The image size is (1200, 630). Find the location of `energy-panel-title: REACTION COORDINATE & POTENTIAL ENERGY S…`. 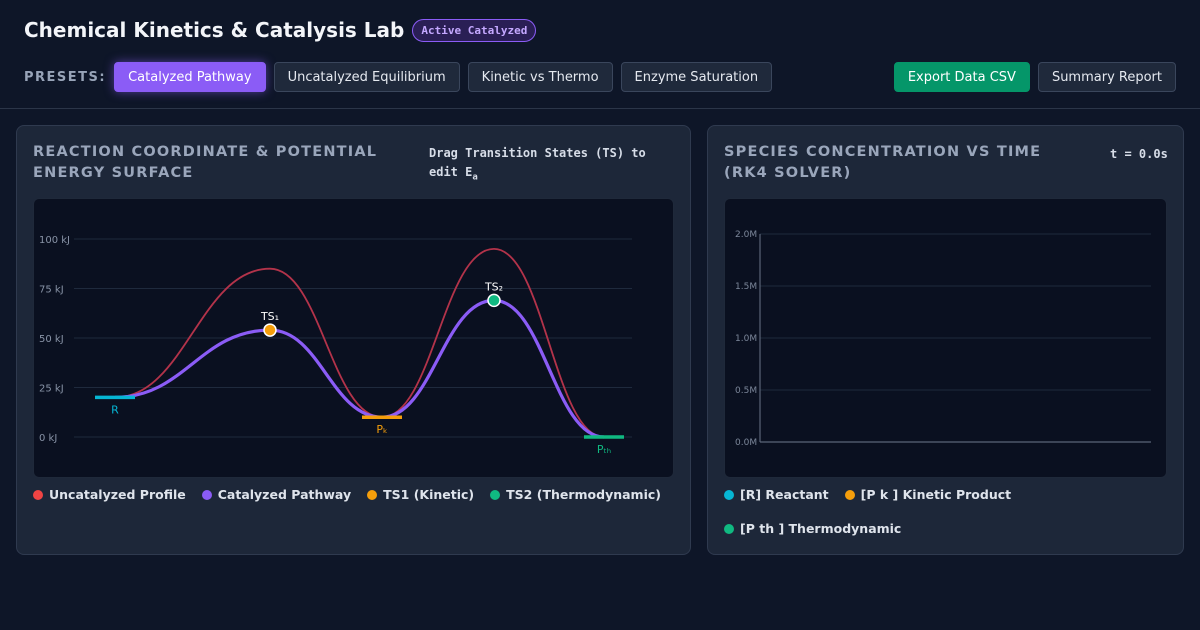

energy-panel-title: REACTION COORDINATE & POTENTIAL ENERGY S… is located at coordinates (205, 162).